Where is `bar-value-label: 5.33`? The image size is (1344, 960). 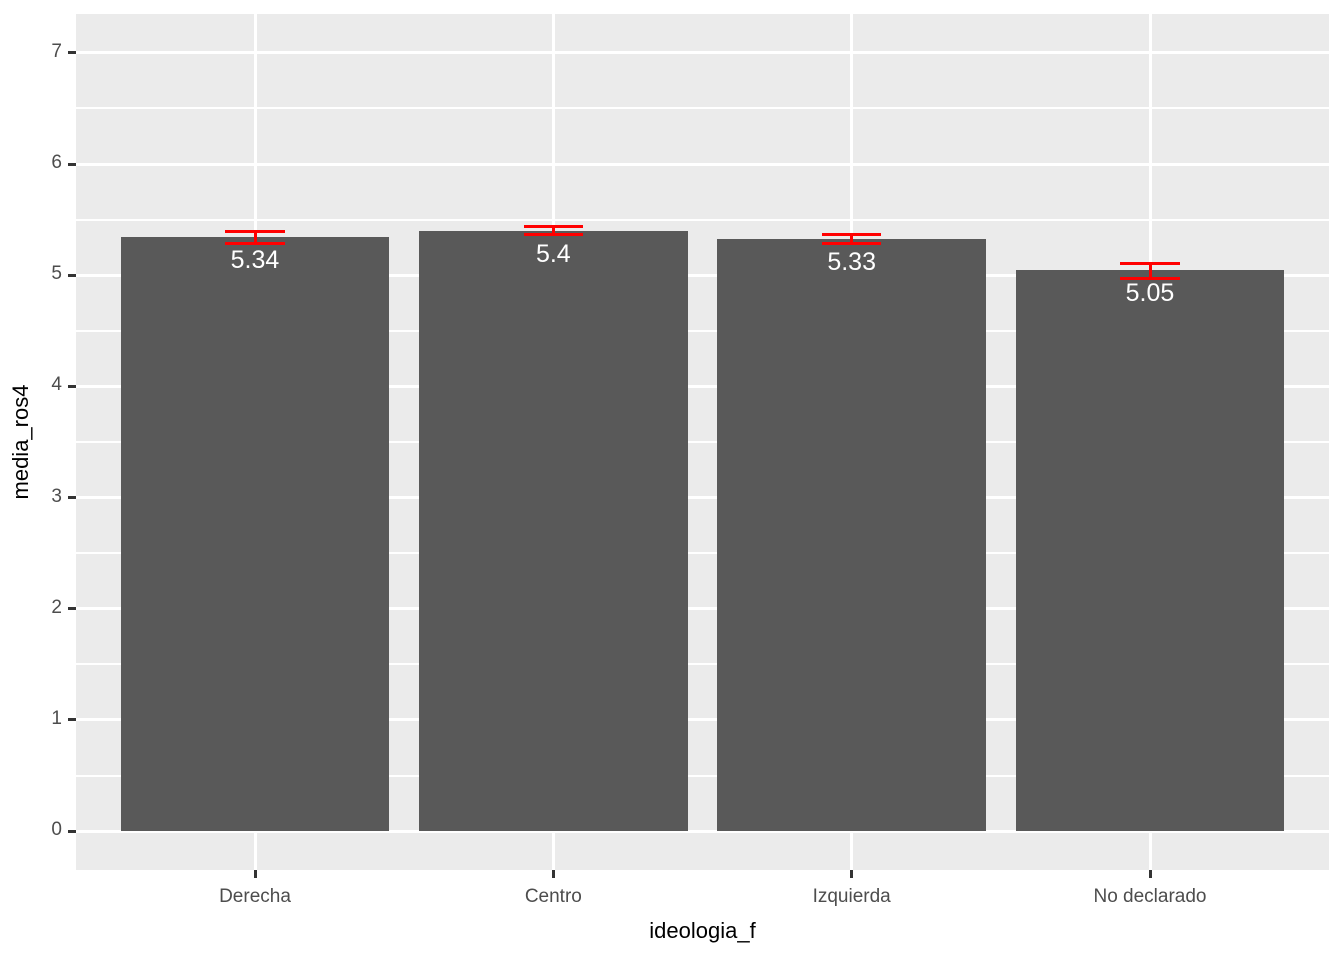
bar-value-label: 5.33 is located at coordinates (851, 261).